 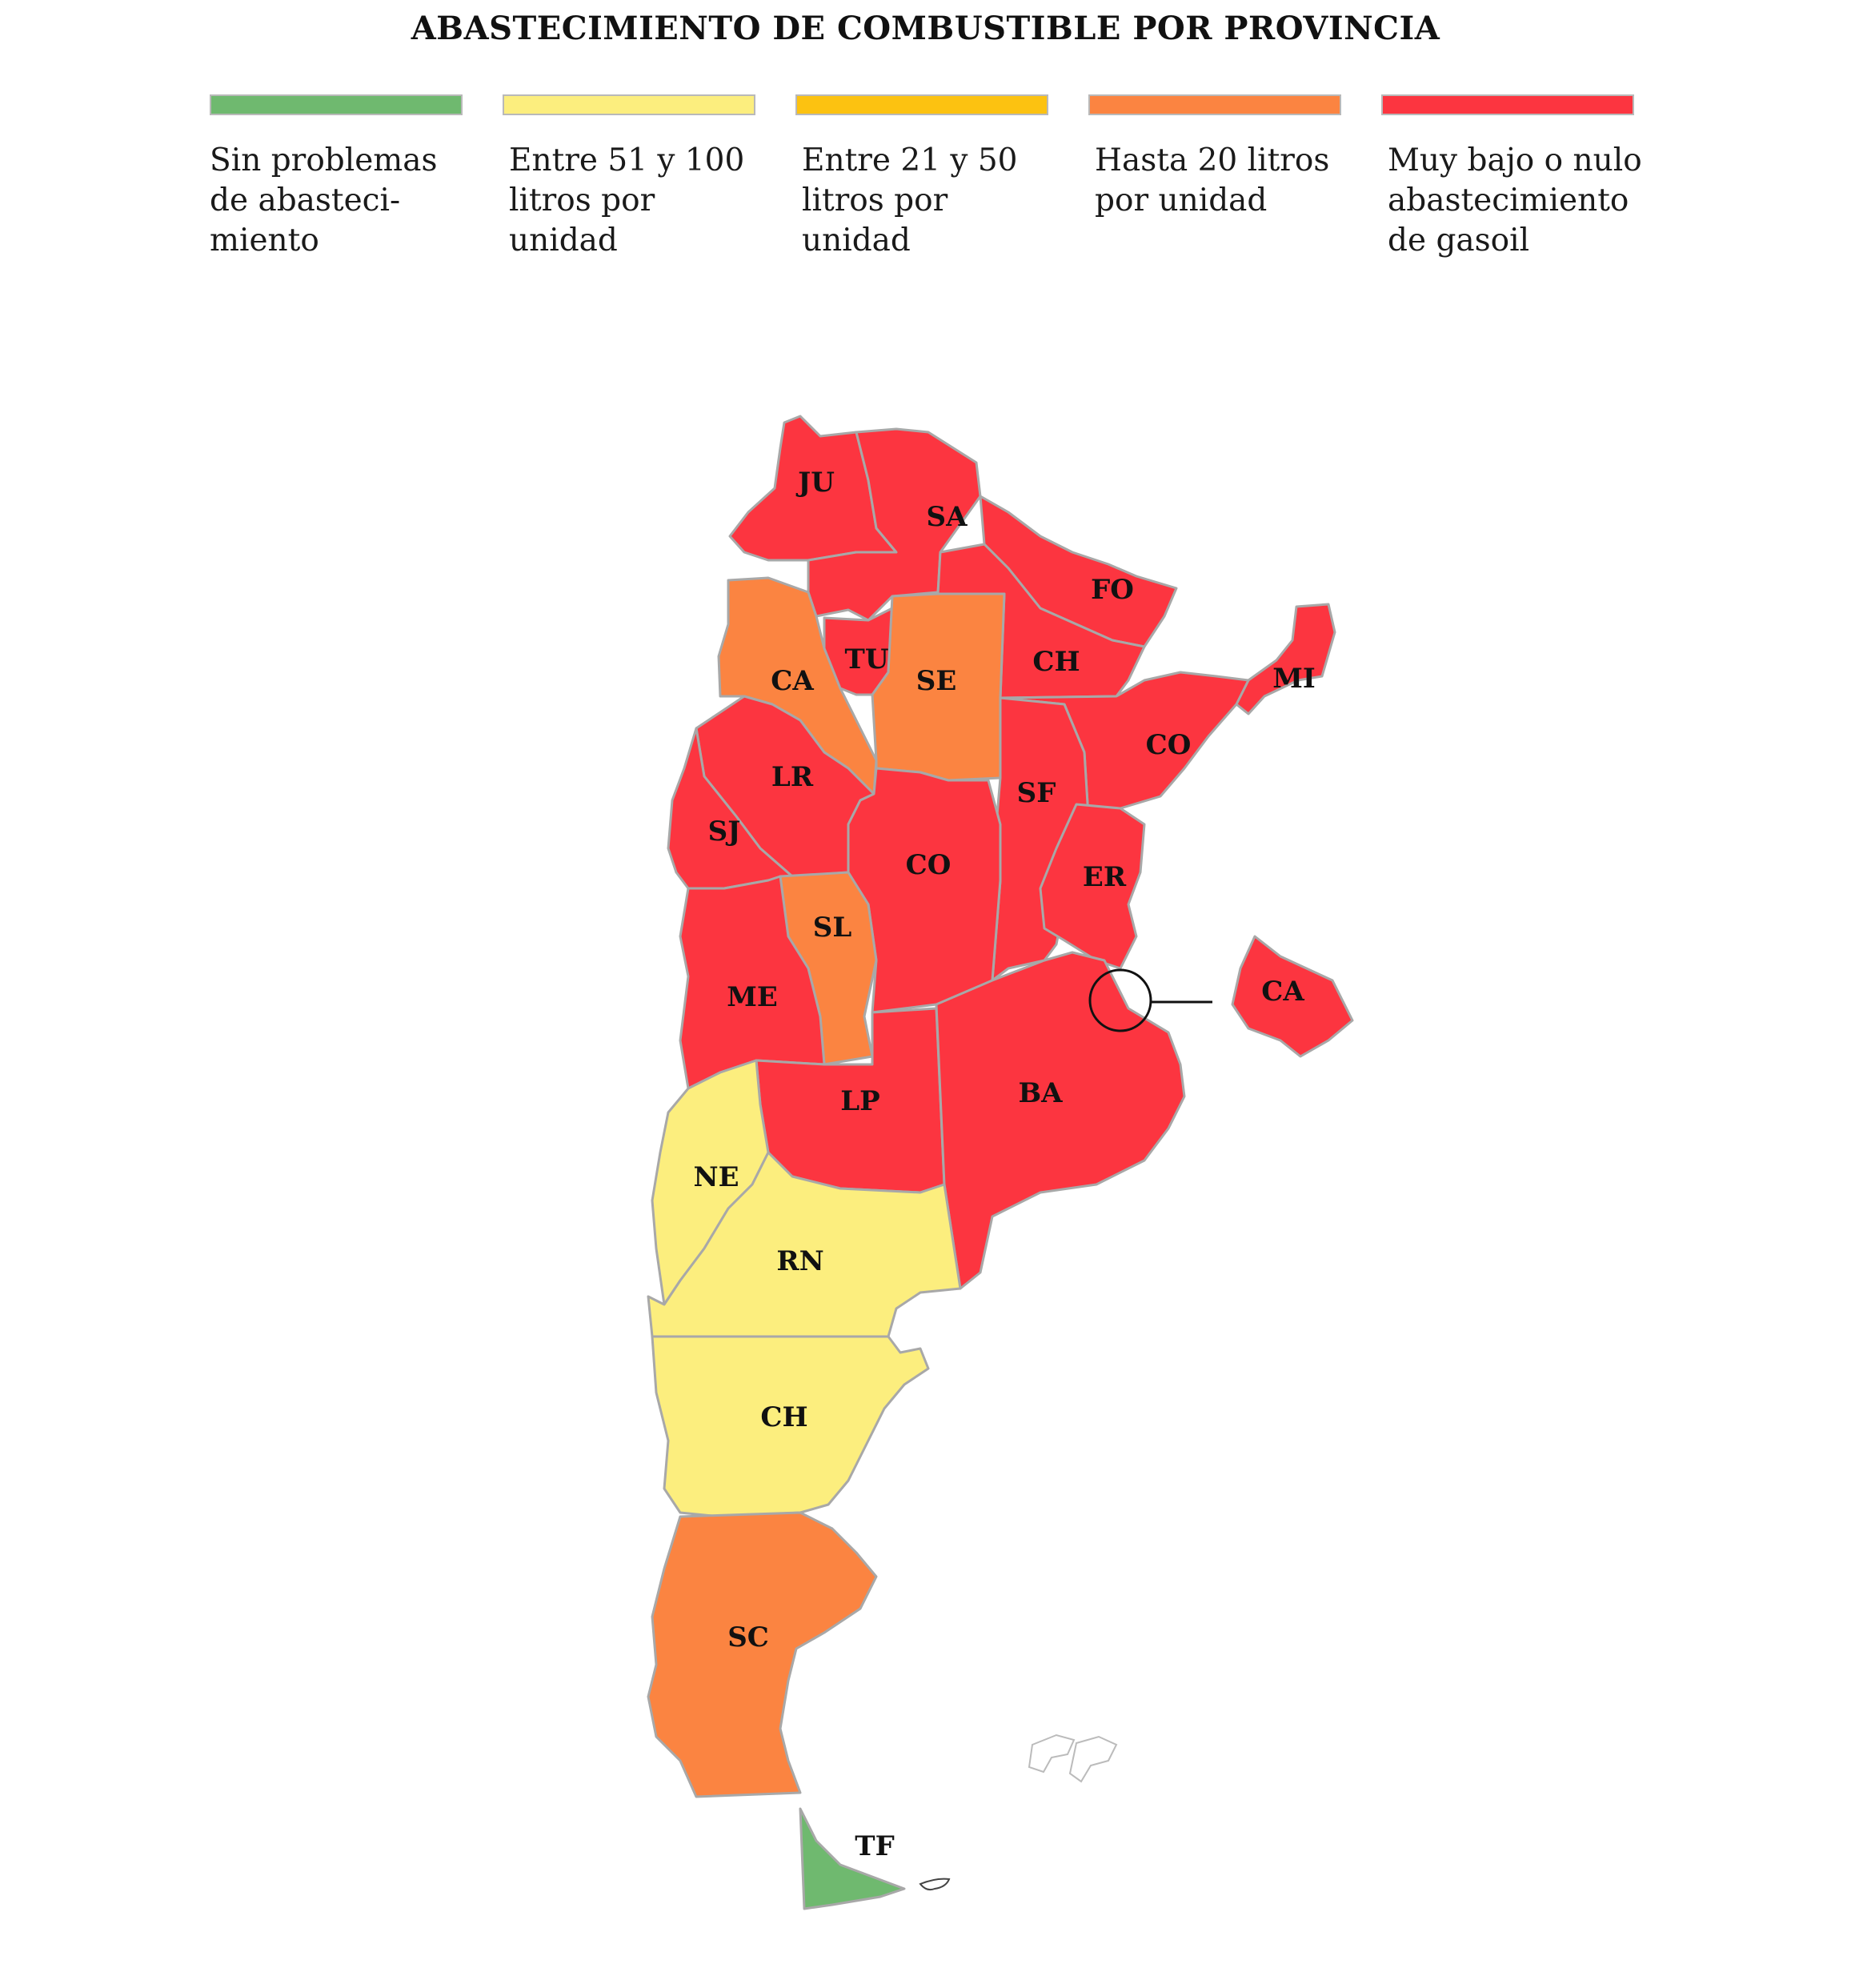 What do you see at coordinates (1294, 679) in the screenshot?
I see `province-label: MI` at bounding box center [1294, 679].